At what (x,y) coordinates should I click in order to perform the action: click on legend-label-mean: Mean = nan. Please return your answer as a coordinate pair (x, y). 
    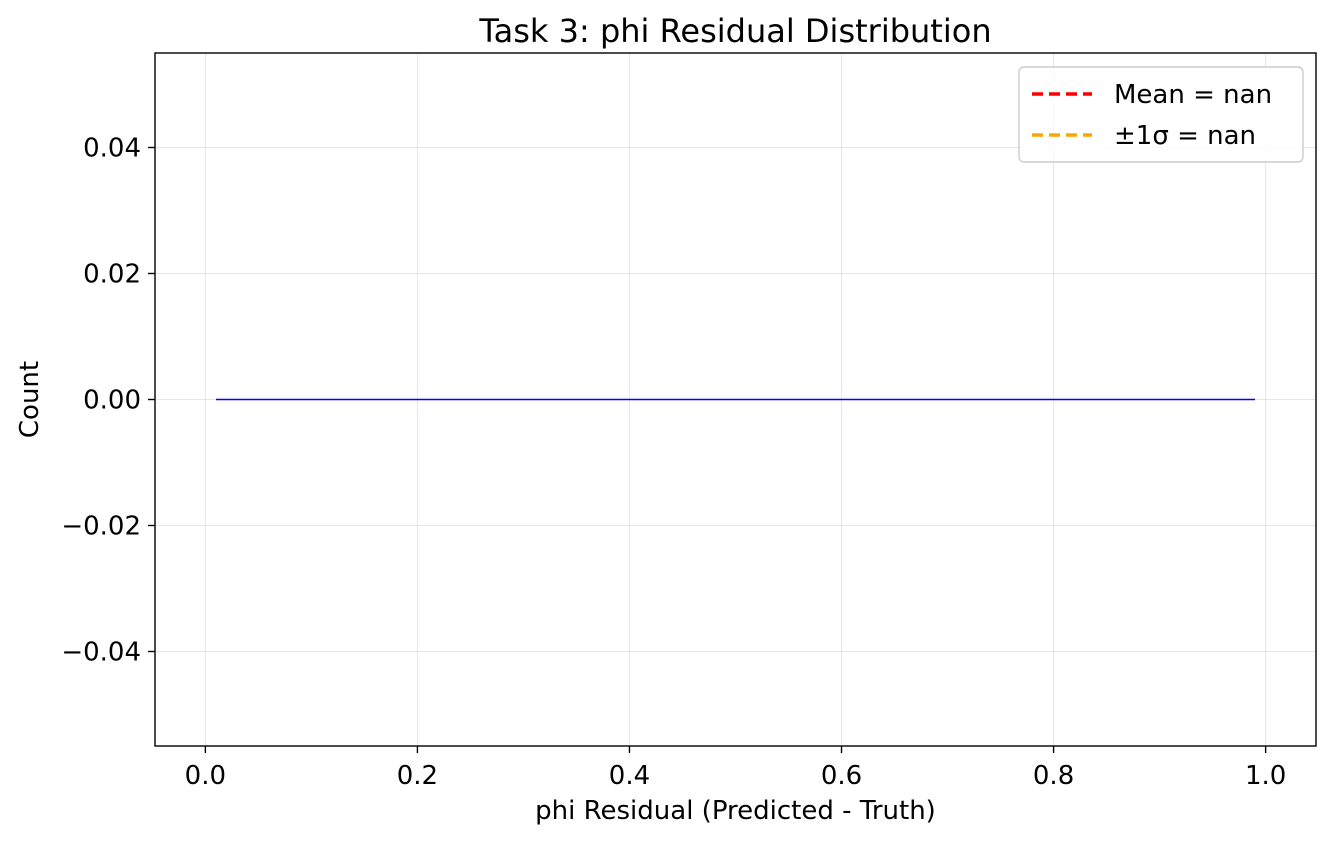
    Looking at the image, I should click on (1193, 95).